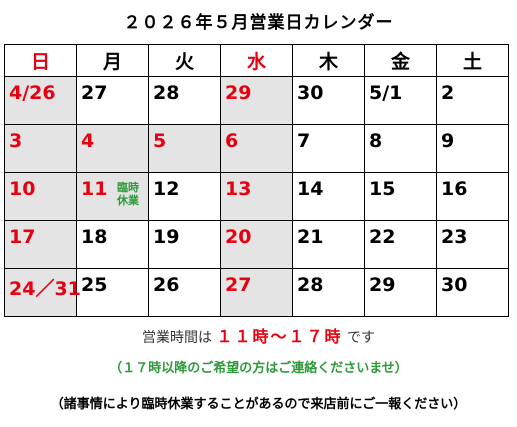 This screenshot has height=427, width=517. What do you see at coordinates (94, 237) in the screenshot?
I see `day-number: 18` at bounding box center [94, 237].